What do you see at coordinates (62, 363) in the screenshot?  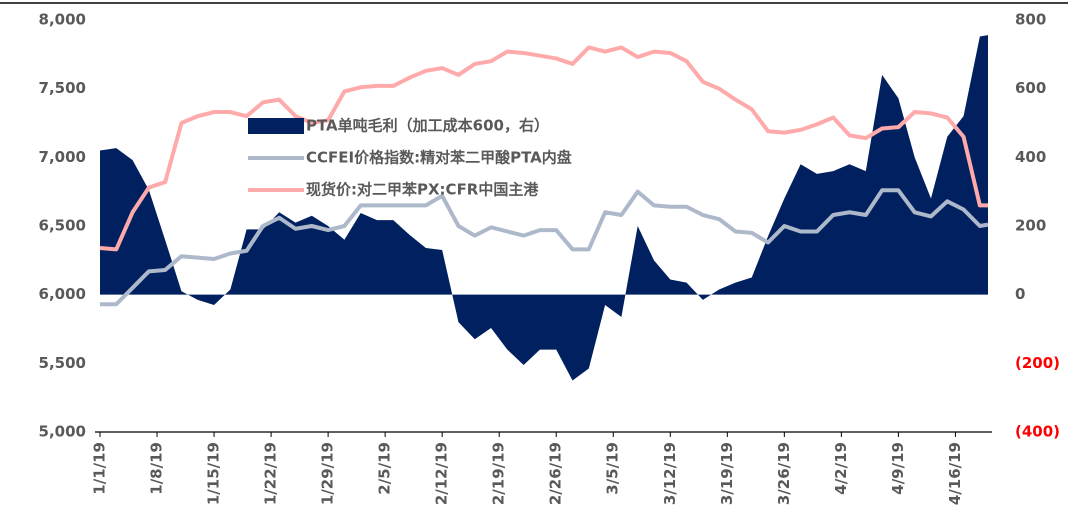 I see `y-tick-label: 5,500` at bounding box center [62, 363].